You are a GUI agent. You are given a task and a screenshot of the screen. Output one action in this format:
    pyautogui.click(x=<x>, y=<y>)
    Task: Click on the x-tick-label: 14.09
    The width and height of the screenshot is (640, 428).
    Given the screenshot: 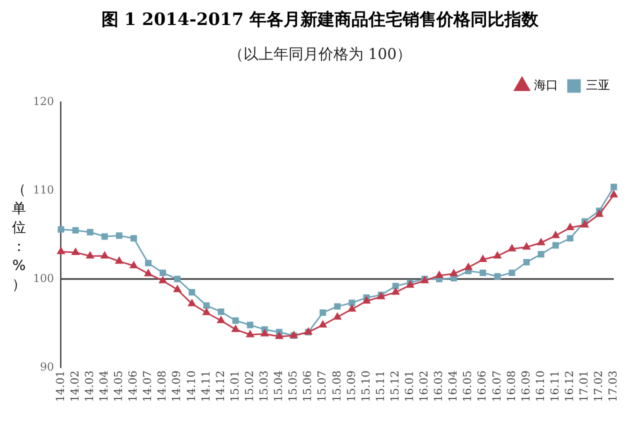 What is the action you would take?
    pyautogui.click(x=177, y=386)
    